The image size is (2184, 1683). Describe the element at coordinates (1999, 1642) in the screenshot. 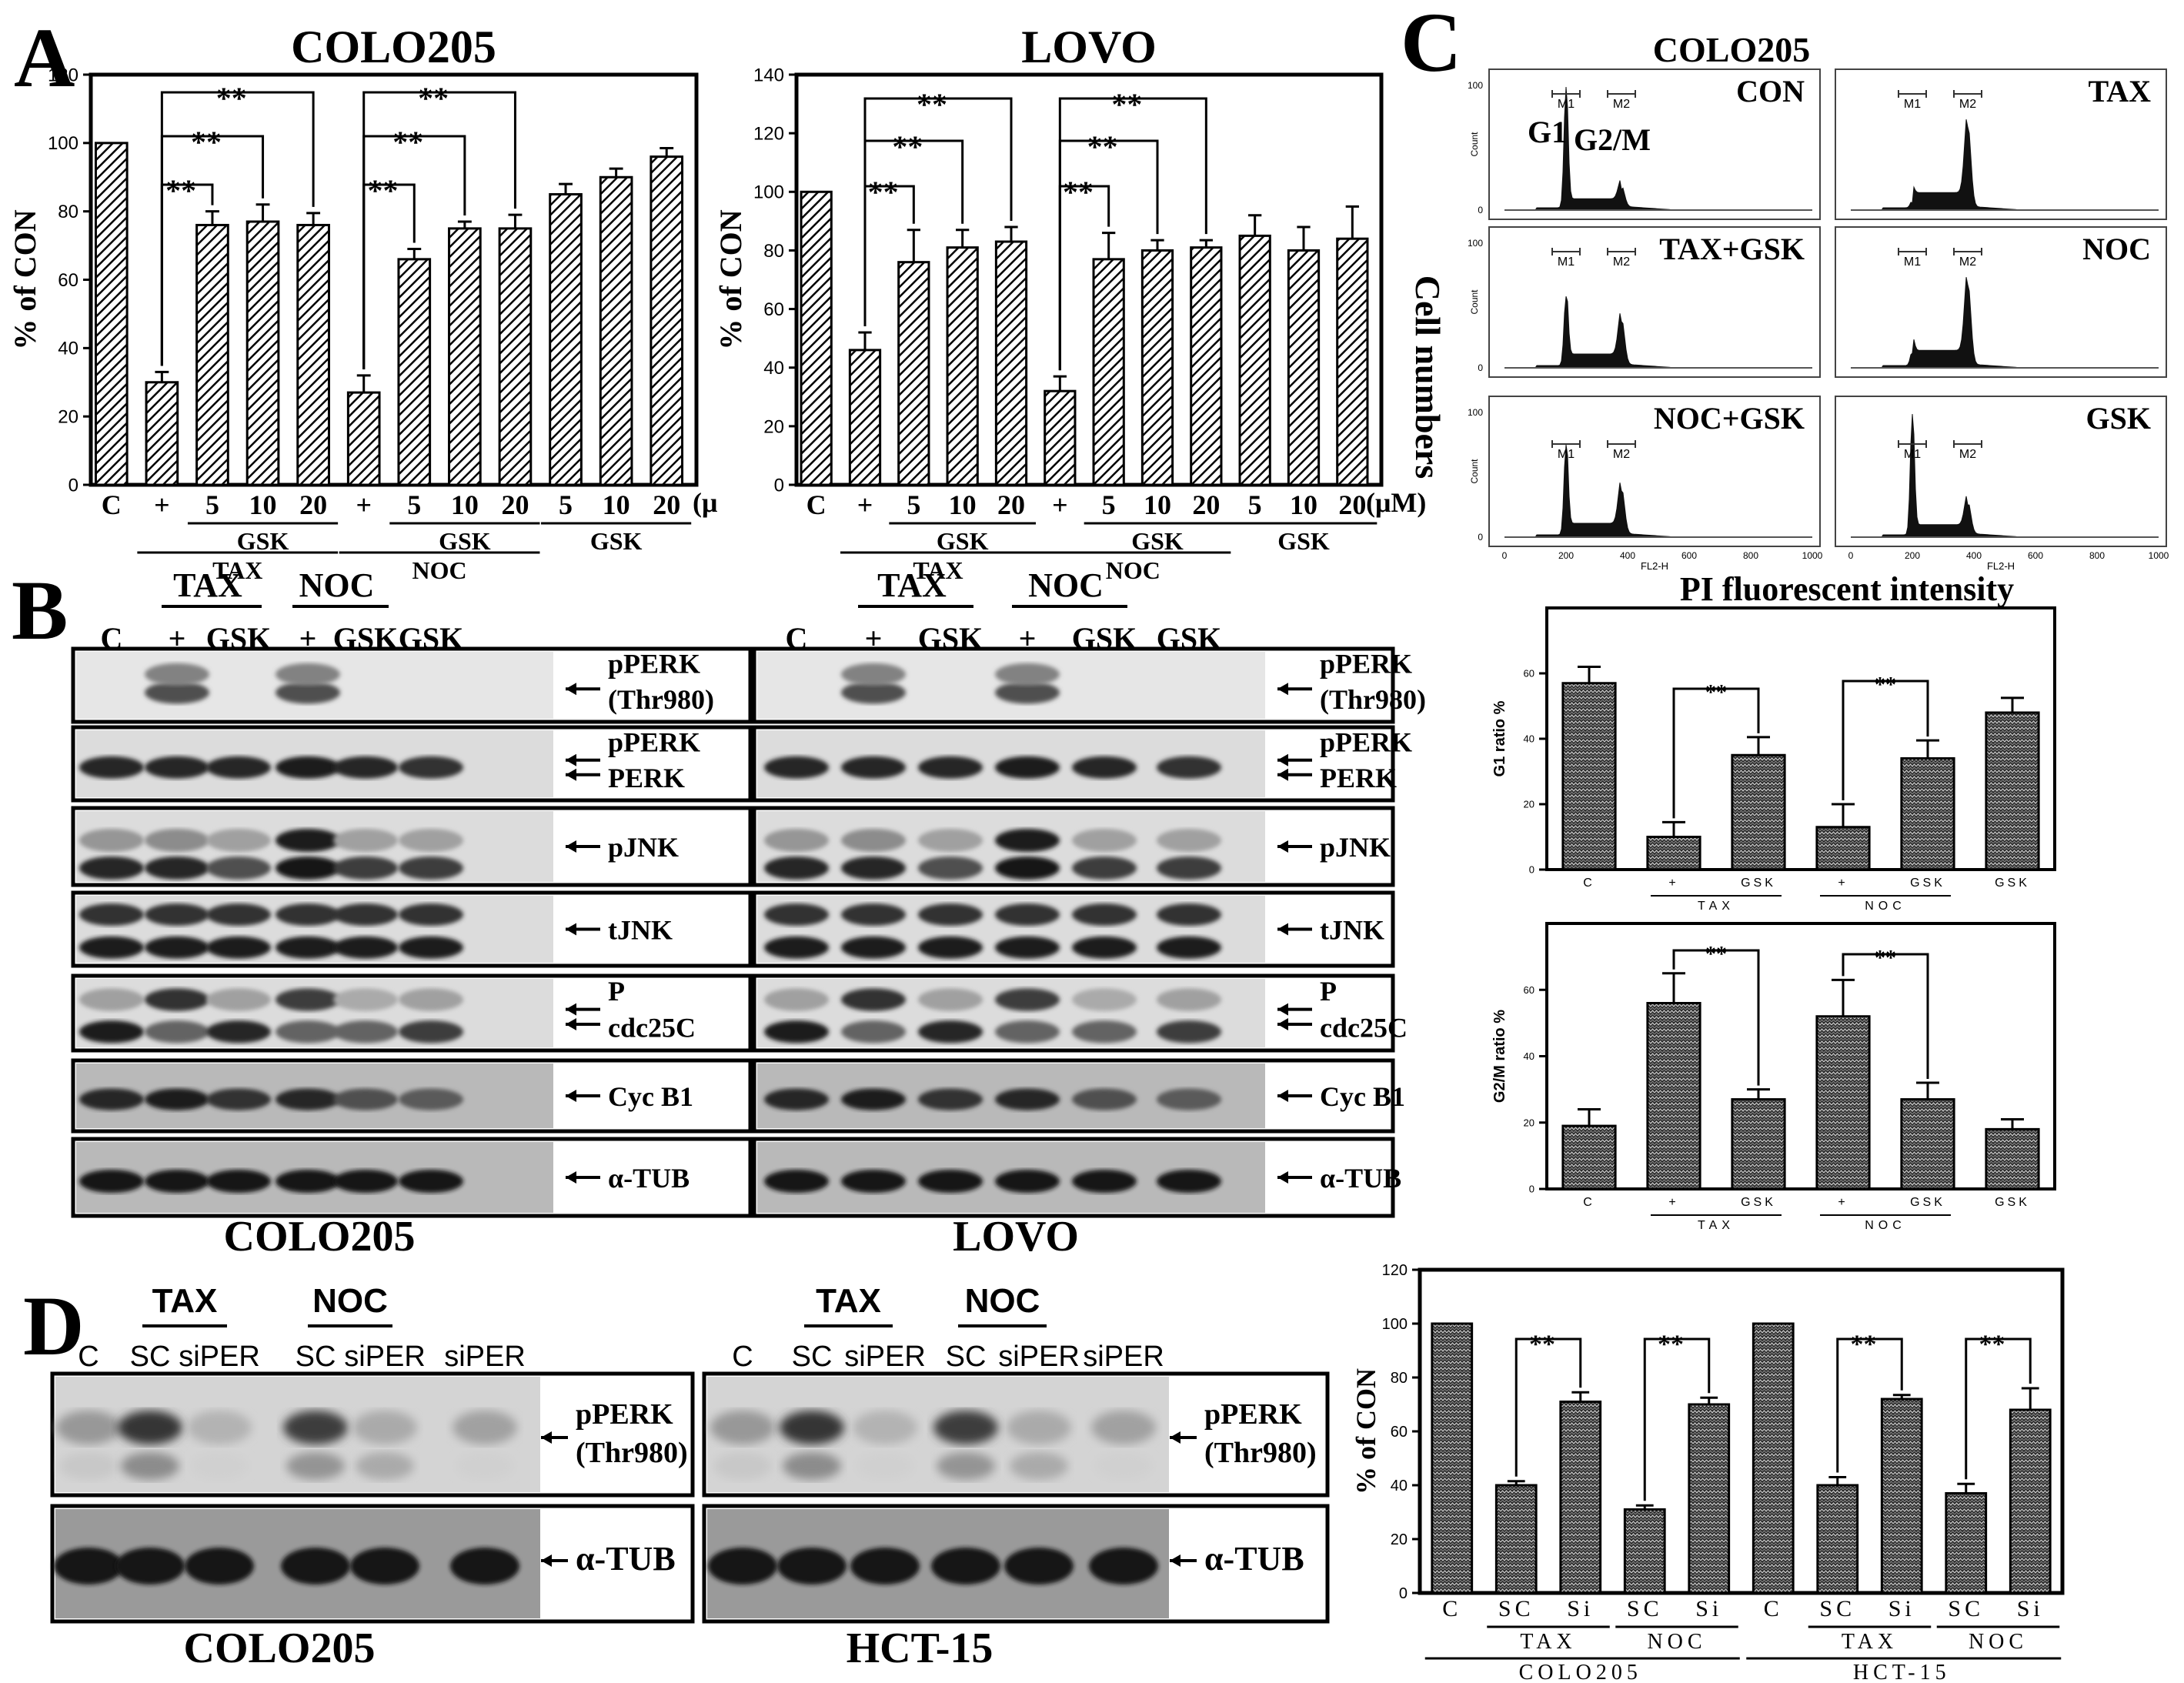

I see `group-label: NOC` at that location.